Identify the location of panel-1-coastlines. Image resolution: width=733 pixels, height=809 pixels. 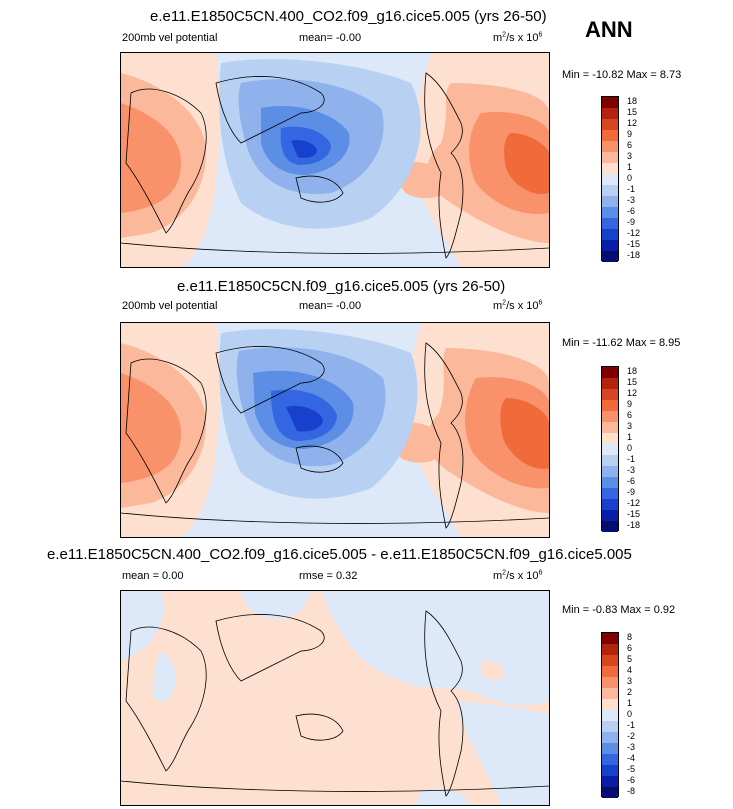
(335, 165).